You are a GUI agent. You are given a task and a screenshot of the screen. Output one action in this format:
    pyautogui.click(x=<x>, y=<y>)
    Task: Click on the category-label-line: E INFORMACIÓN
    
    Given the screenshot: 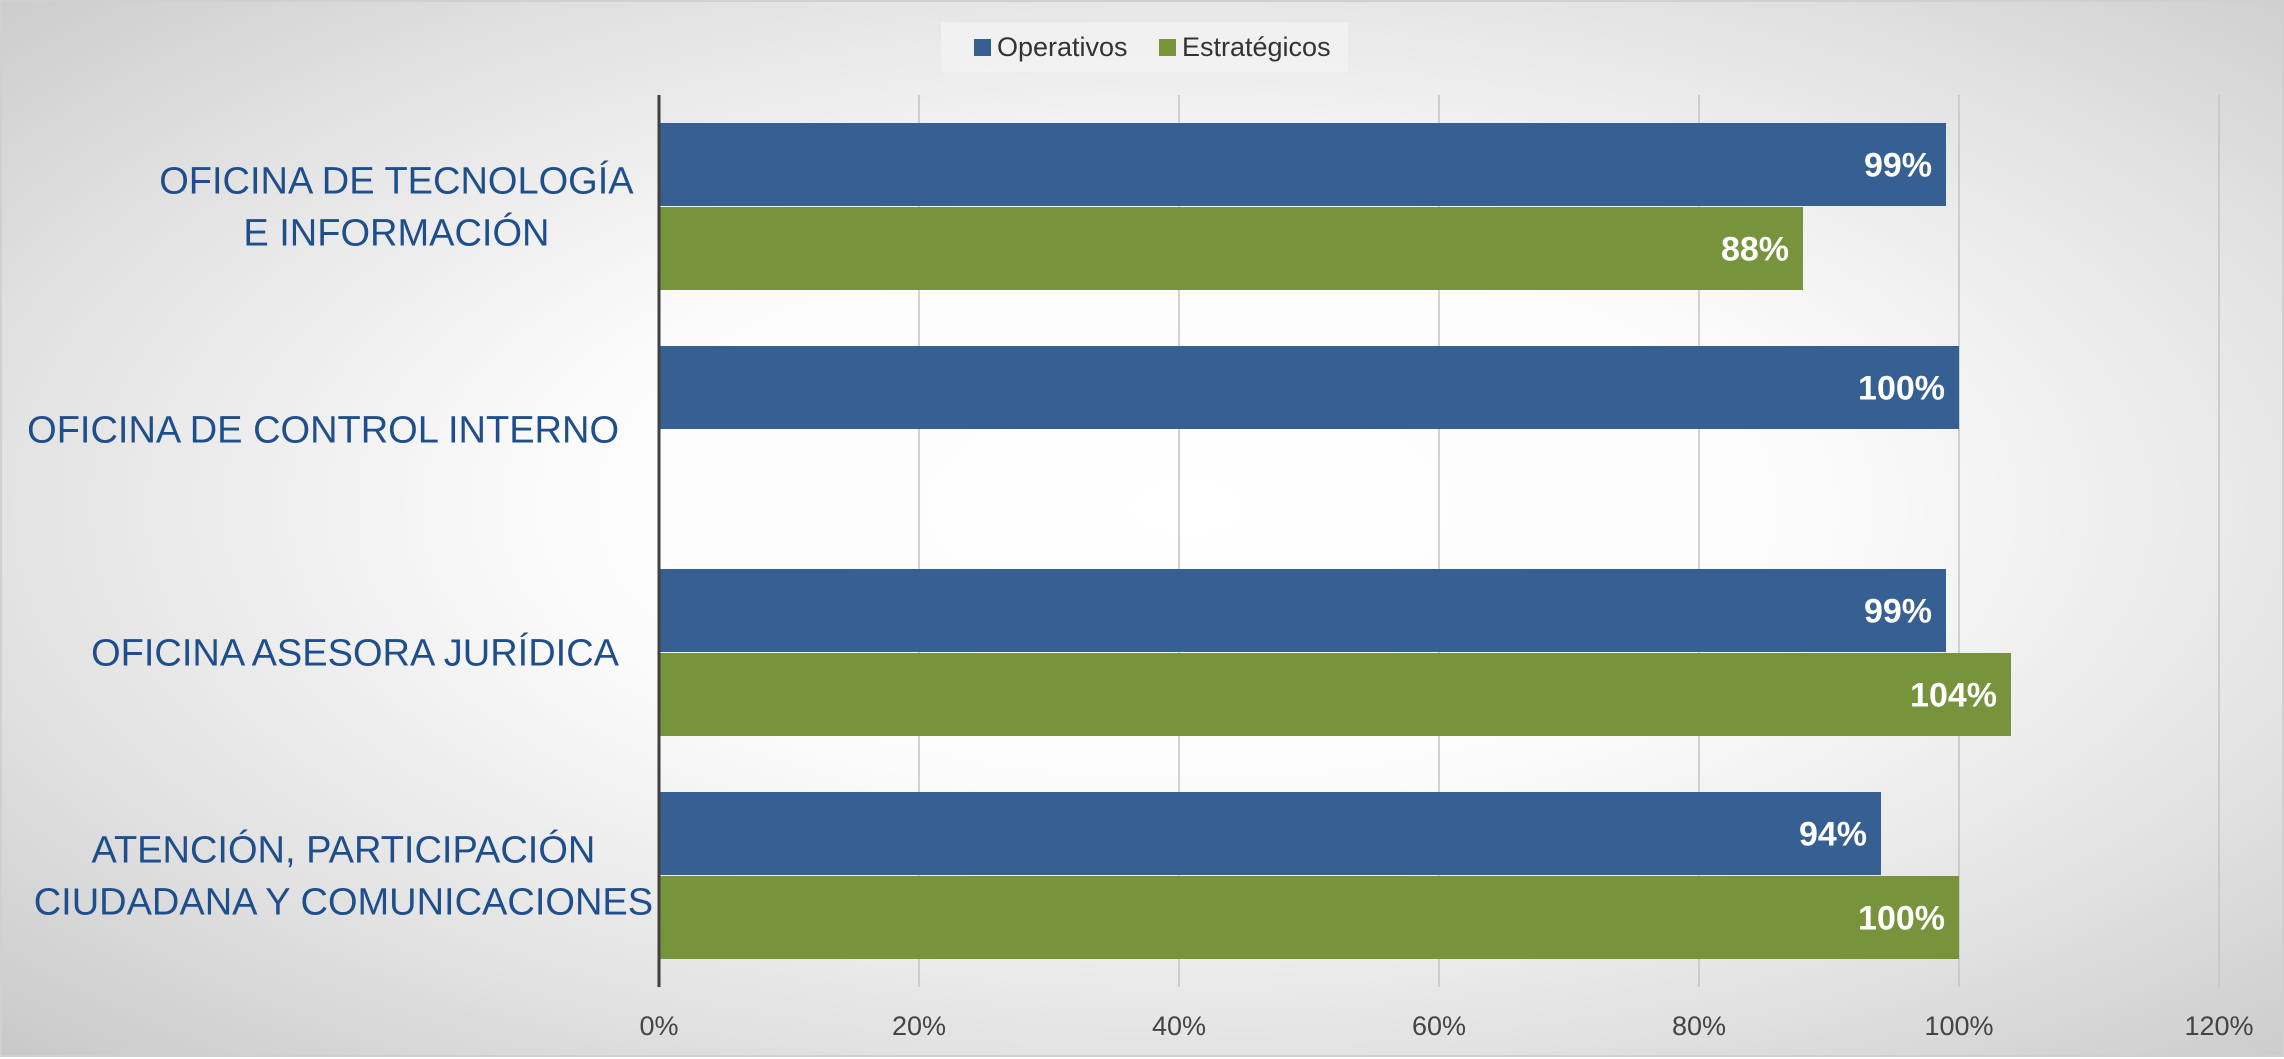 What is the action you would take?
    pyautogui.click(x=396, y=233)
    